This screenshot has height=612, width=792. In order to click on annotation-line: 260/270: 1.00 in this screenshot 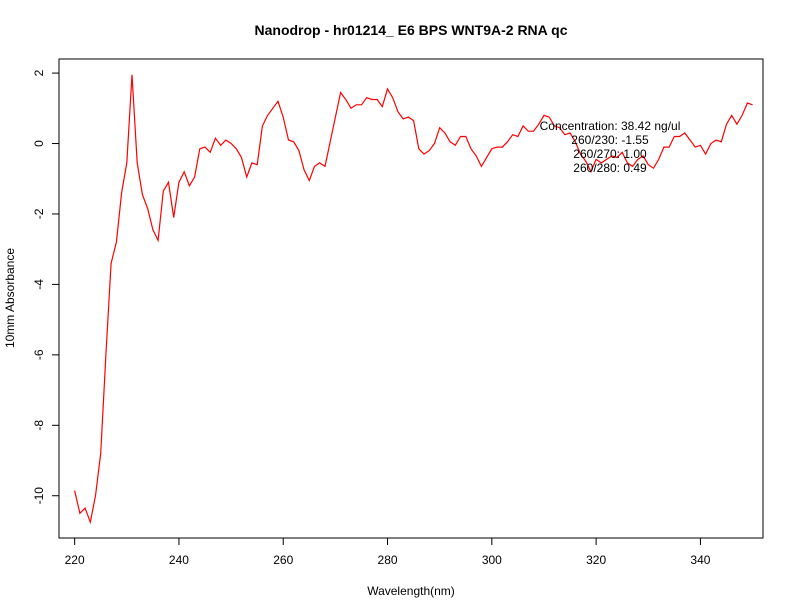, I will do `click(610, 154)`.